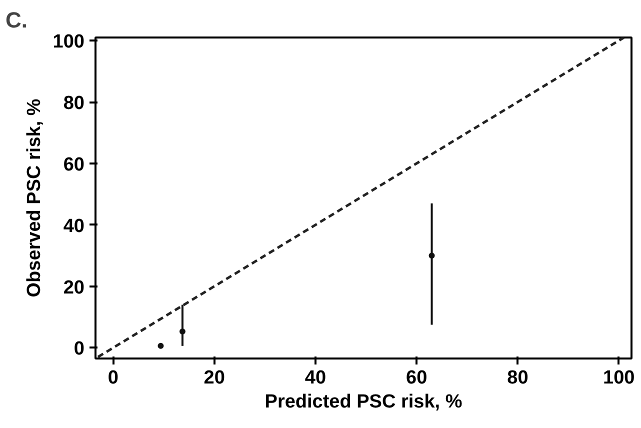  I want to click on x-tick-label: 100, so click(619, 378).